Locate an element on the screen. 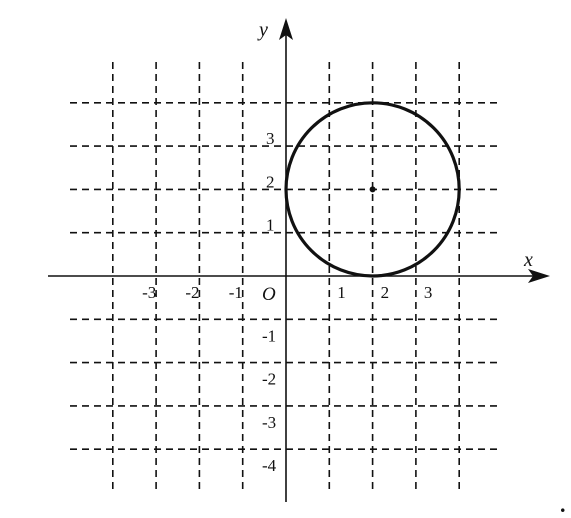 The width and height of the screenshot is (571, 518). circle-center-dot is located at coordinates (372, 189).